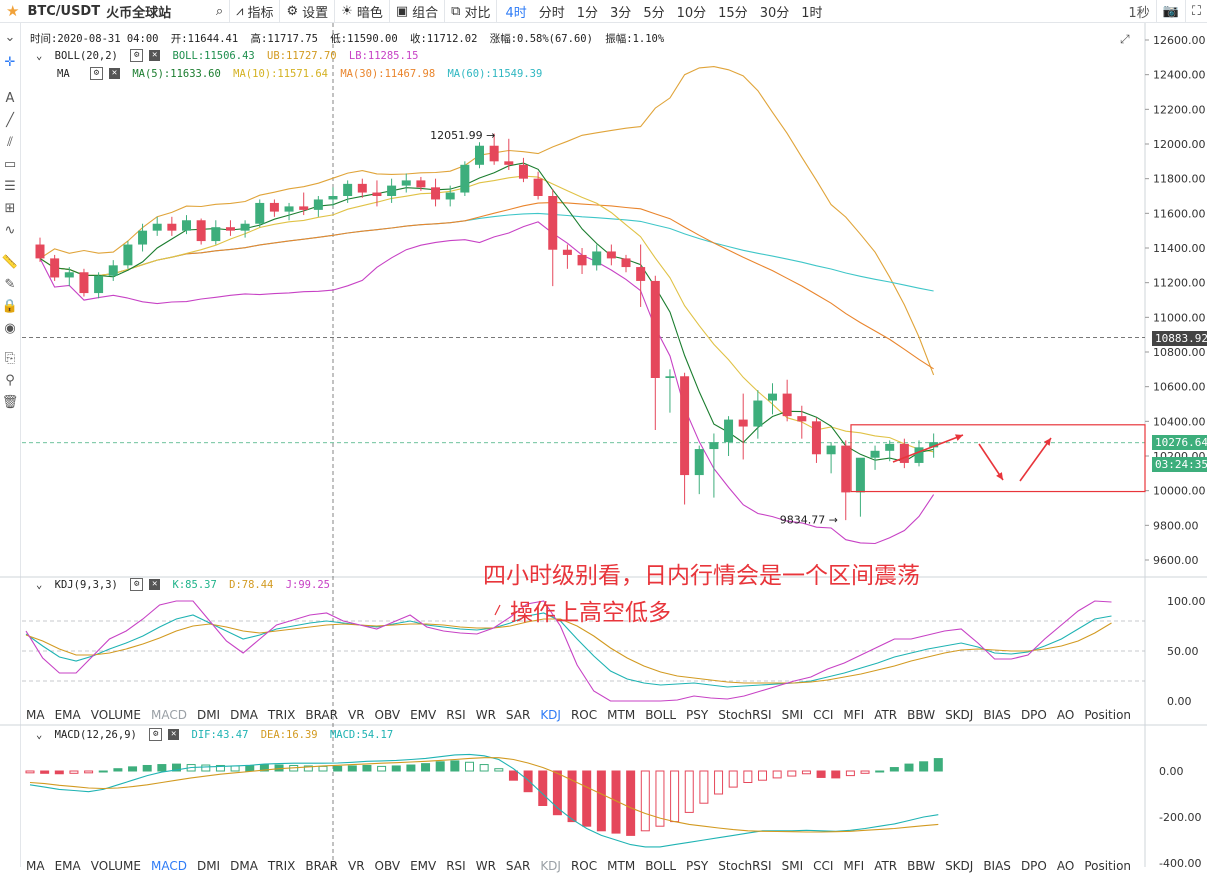  What do you see at coordinates (621, 715) in the screenshot?
I see `indicator-tab-mtm: MTM` at bounding box center [621, 715].